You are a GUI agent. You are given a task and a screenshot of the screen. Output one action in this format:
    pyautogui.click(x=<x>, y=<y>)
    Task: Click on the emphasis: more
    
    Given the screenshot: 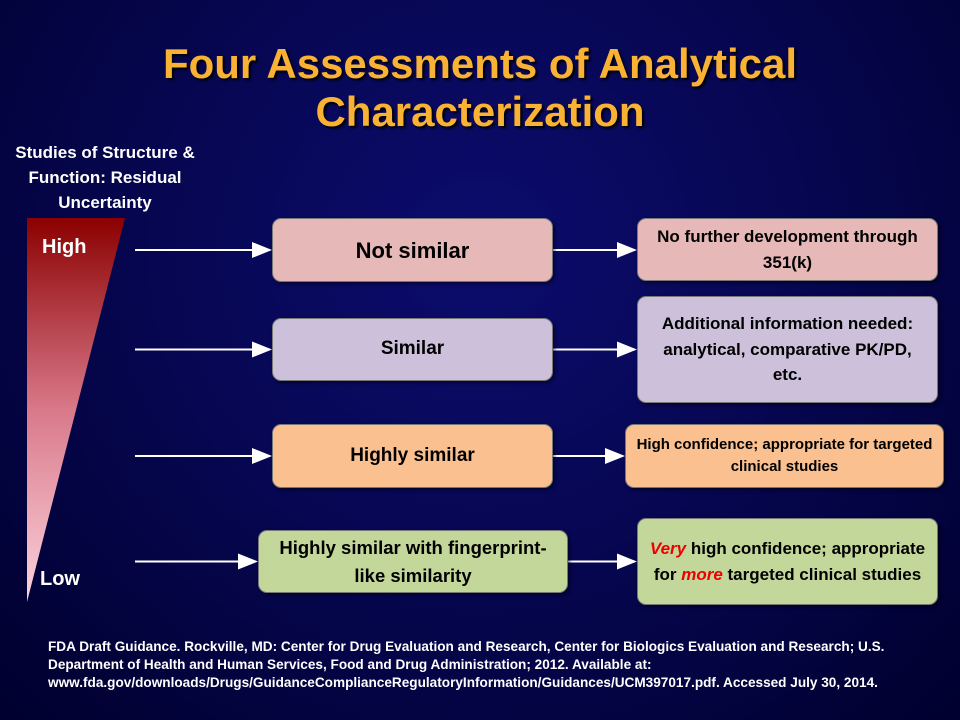 What is the action you would take?
    pyautogui.click(x=702, y=574)
    